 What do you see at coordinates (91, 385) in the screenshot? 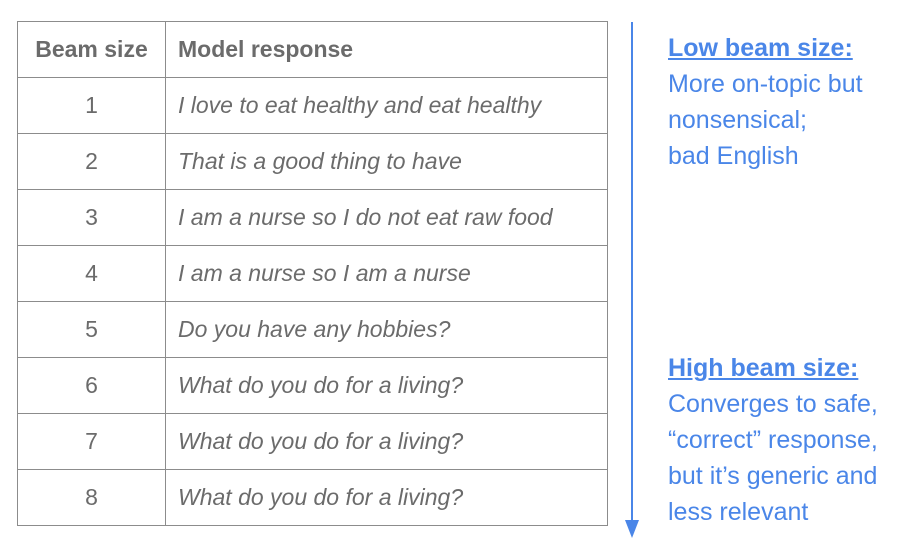
I see `beam-size-cell: 6` at bounding box center [91, 385].